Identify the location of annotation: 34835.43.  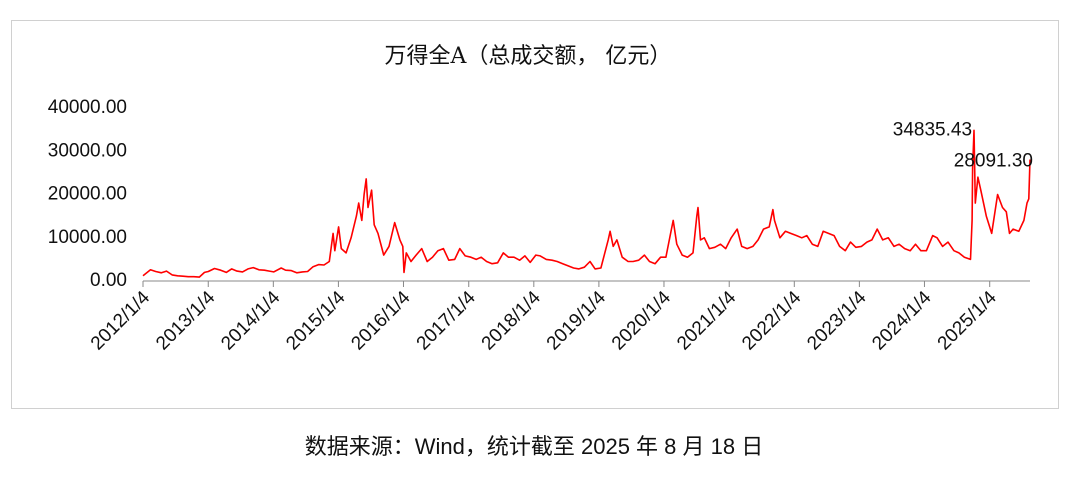
(932, 129).